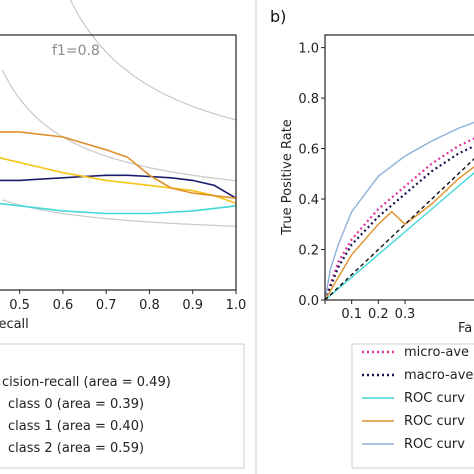 The height and width of the screenshot is (474, 474). What do you see at coordinates (351, 314) in the screenshot?
I see `x-tick-label-b: 0.1` at bounding box center [351, 314].